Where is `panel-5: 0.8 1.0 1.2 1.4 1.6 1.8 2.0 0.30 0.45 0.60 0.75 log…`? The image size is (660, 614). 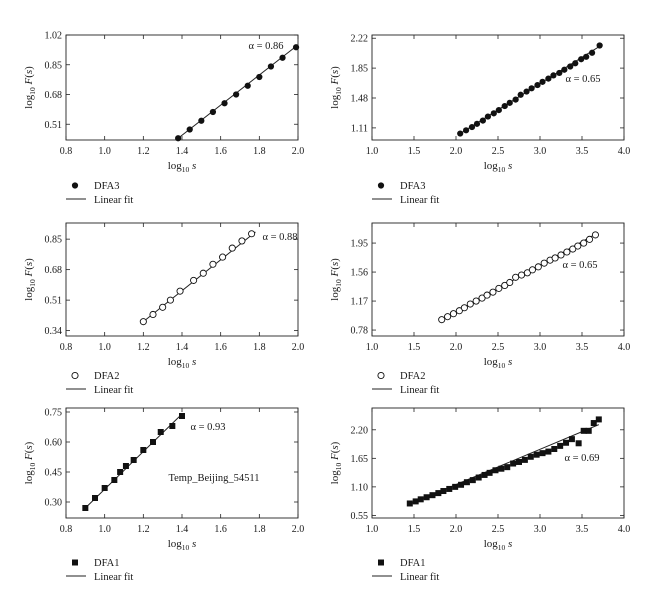 panel-5: 0.8 1.0 1.2 1.4 1.6 1.8 2.0 0.30 0.45 0.60 0.75 log… is located at coordinates (163, 496).